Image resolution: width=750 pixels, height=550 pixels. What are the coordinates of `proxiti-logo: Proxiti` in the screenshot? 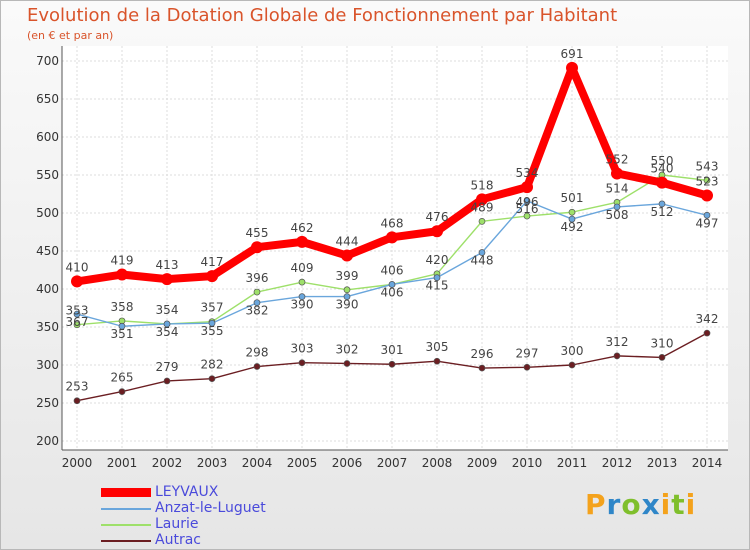 It's located at (640, 504).